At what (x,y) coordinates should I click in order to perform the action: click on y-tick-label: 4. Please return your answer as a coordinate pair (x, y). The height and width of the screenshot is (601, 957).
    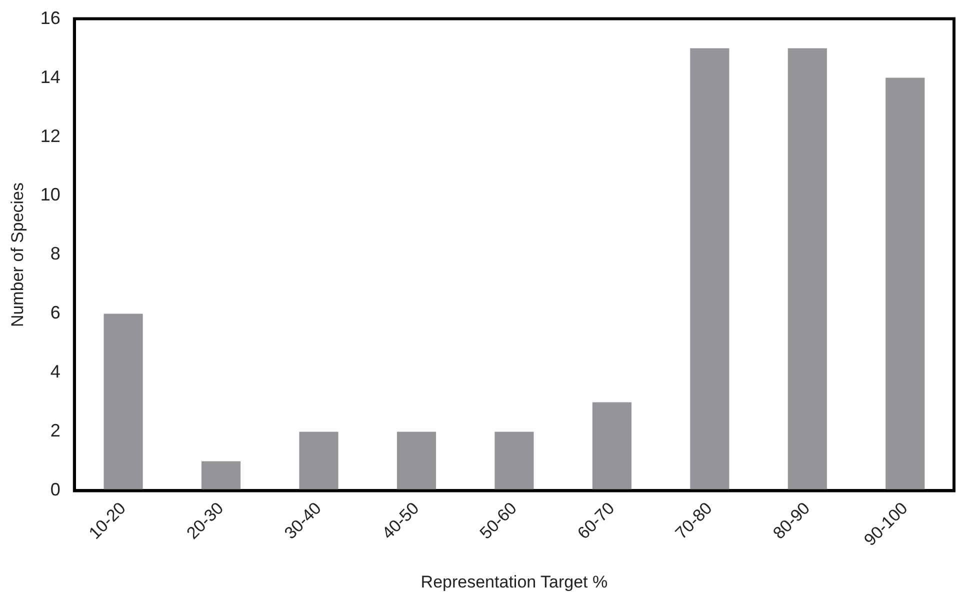
    Looking at the image, I should click on (55, 372).